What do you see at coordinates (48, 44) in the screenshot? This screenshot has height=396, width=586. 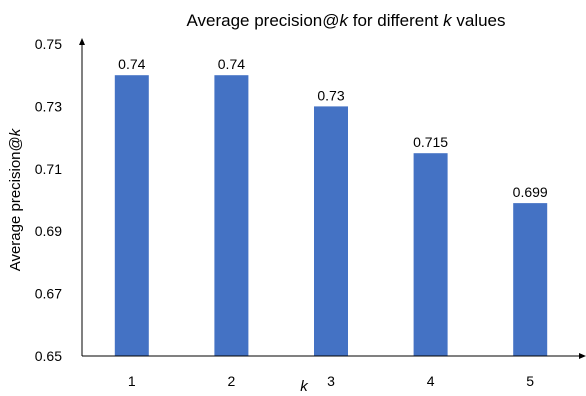 I see `y-tick-label: 0.75` at bounding box center [48, 44].